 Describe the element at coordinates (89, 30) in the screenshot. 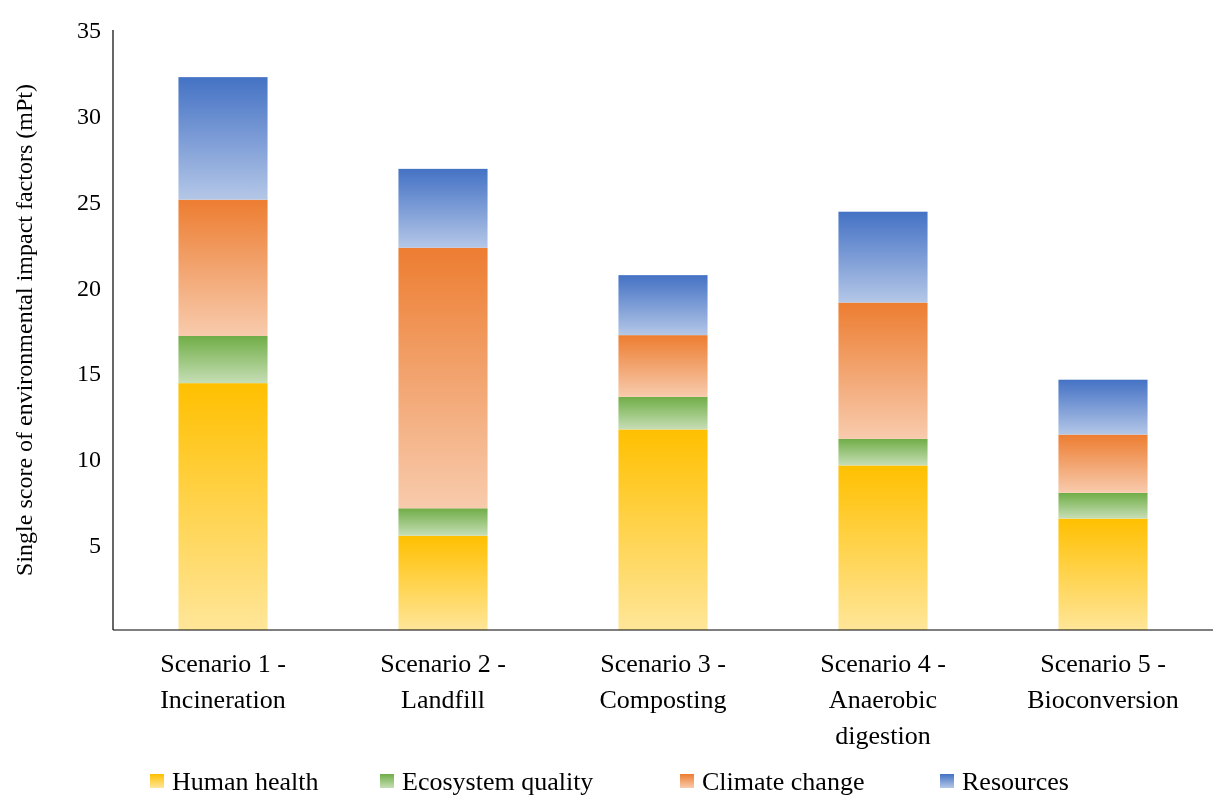

I see `y-tick-label: 35` at that location.